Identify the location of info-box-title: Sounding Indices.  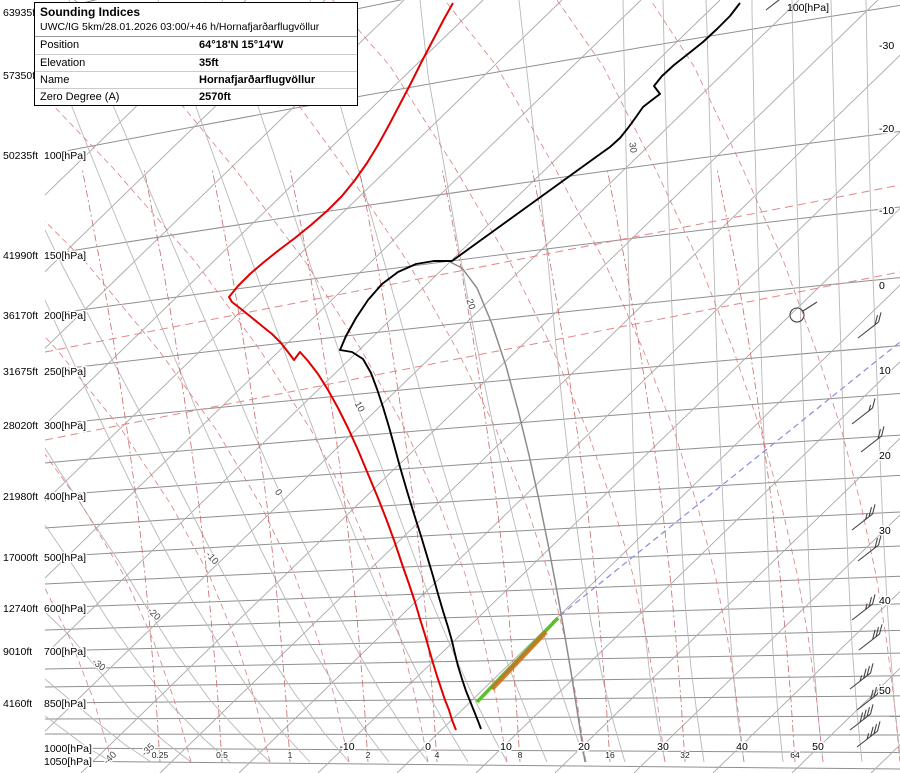
(90, 12).